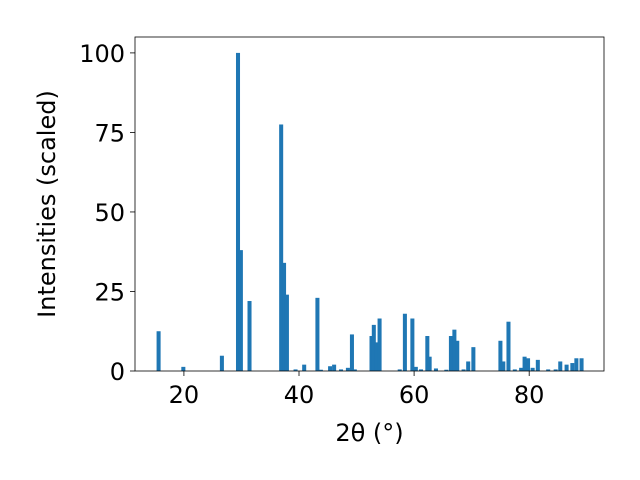  I want to click on y-axis: 0 25 50 75 100, so click(107, 213).